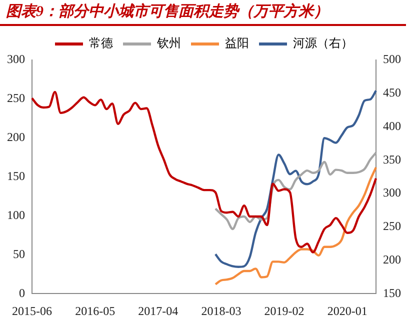 The height and width of the screenshot is (329, 410). What do you see at coordinates (392, 159) in the screenshot?
I see `y2-tick-label: 350` at bounding box center [392, 159].